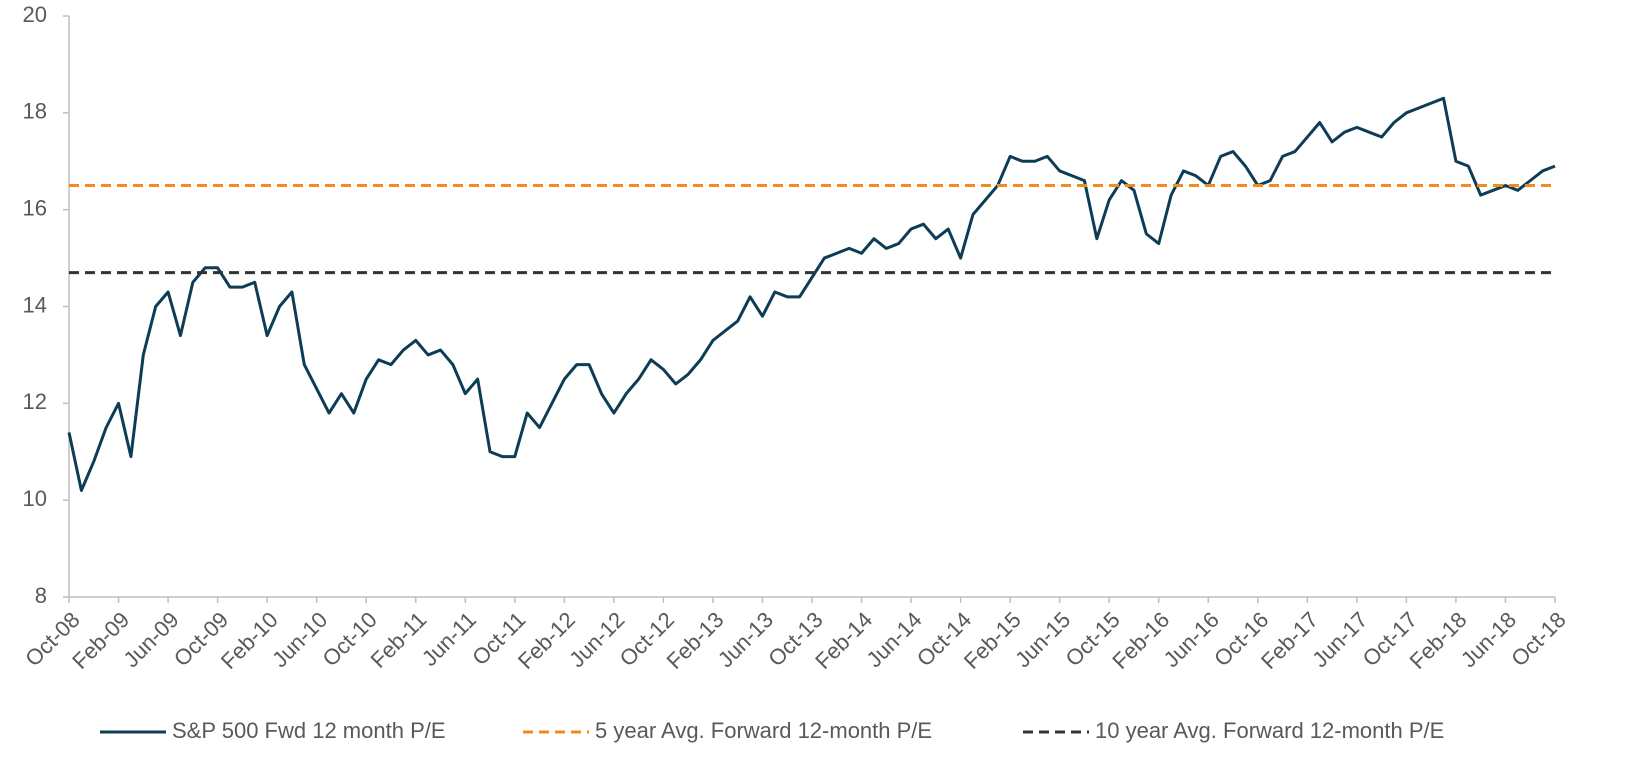 Image resolution: width=1629 pixels, height=774 pixels. Describe the element at coordinates (1488, 639) in the screenshot. I see `x-tick-label: Jun-18` at that location.